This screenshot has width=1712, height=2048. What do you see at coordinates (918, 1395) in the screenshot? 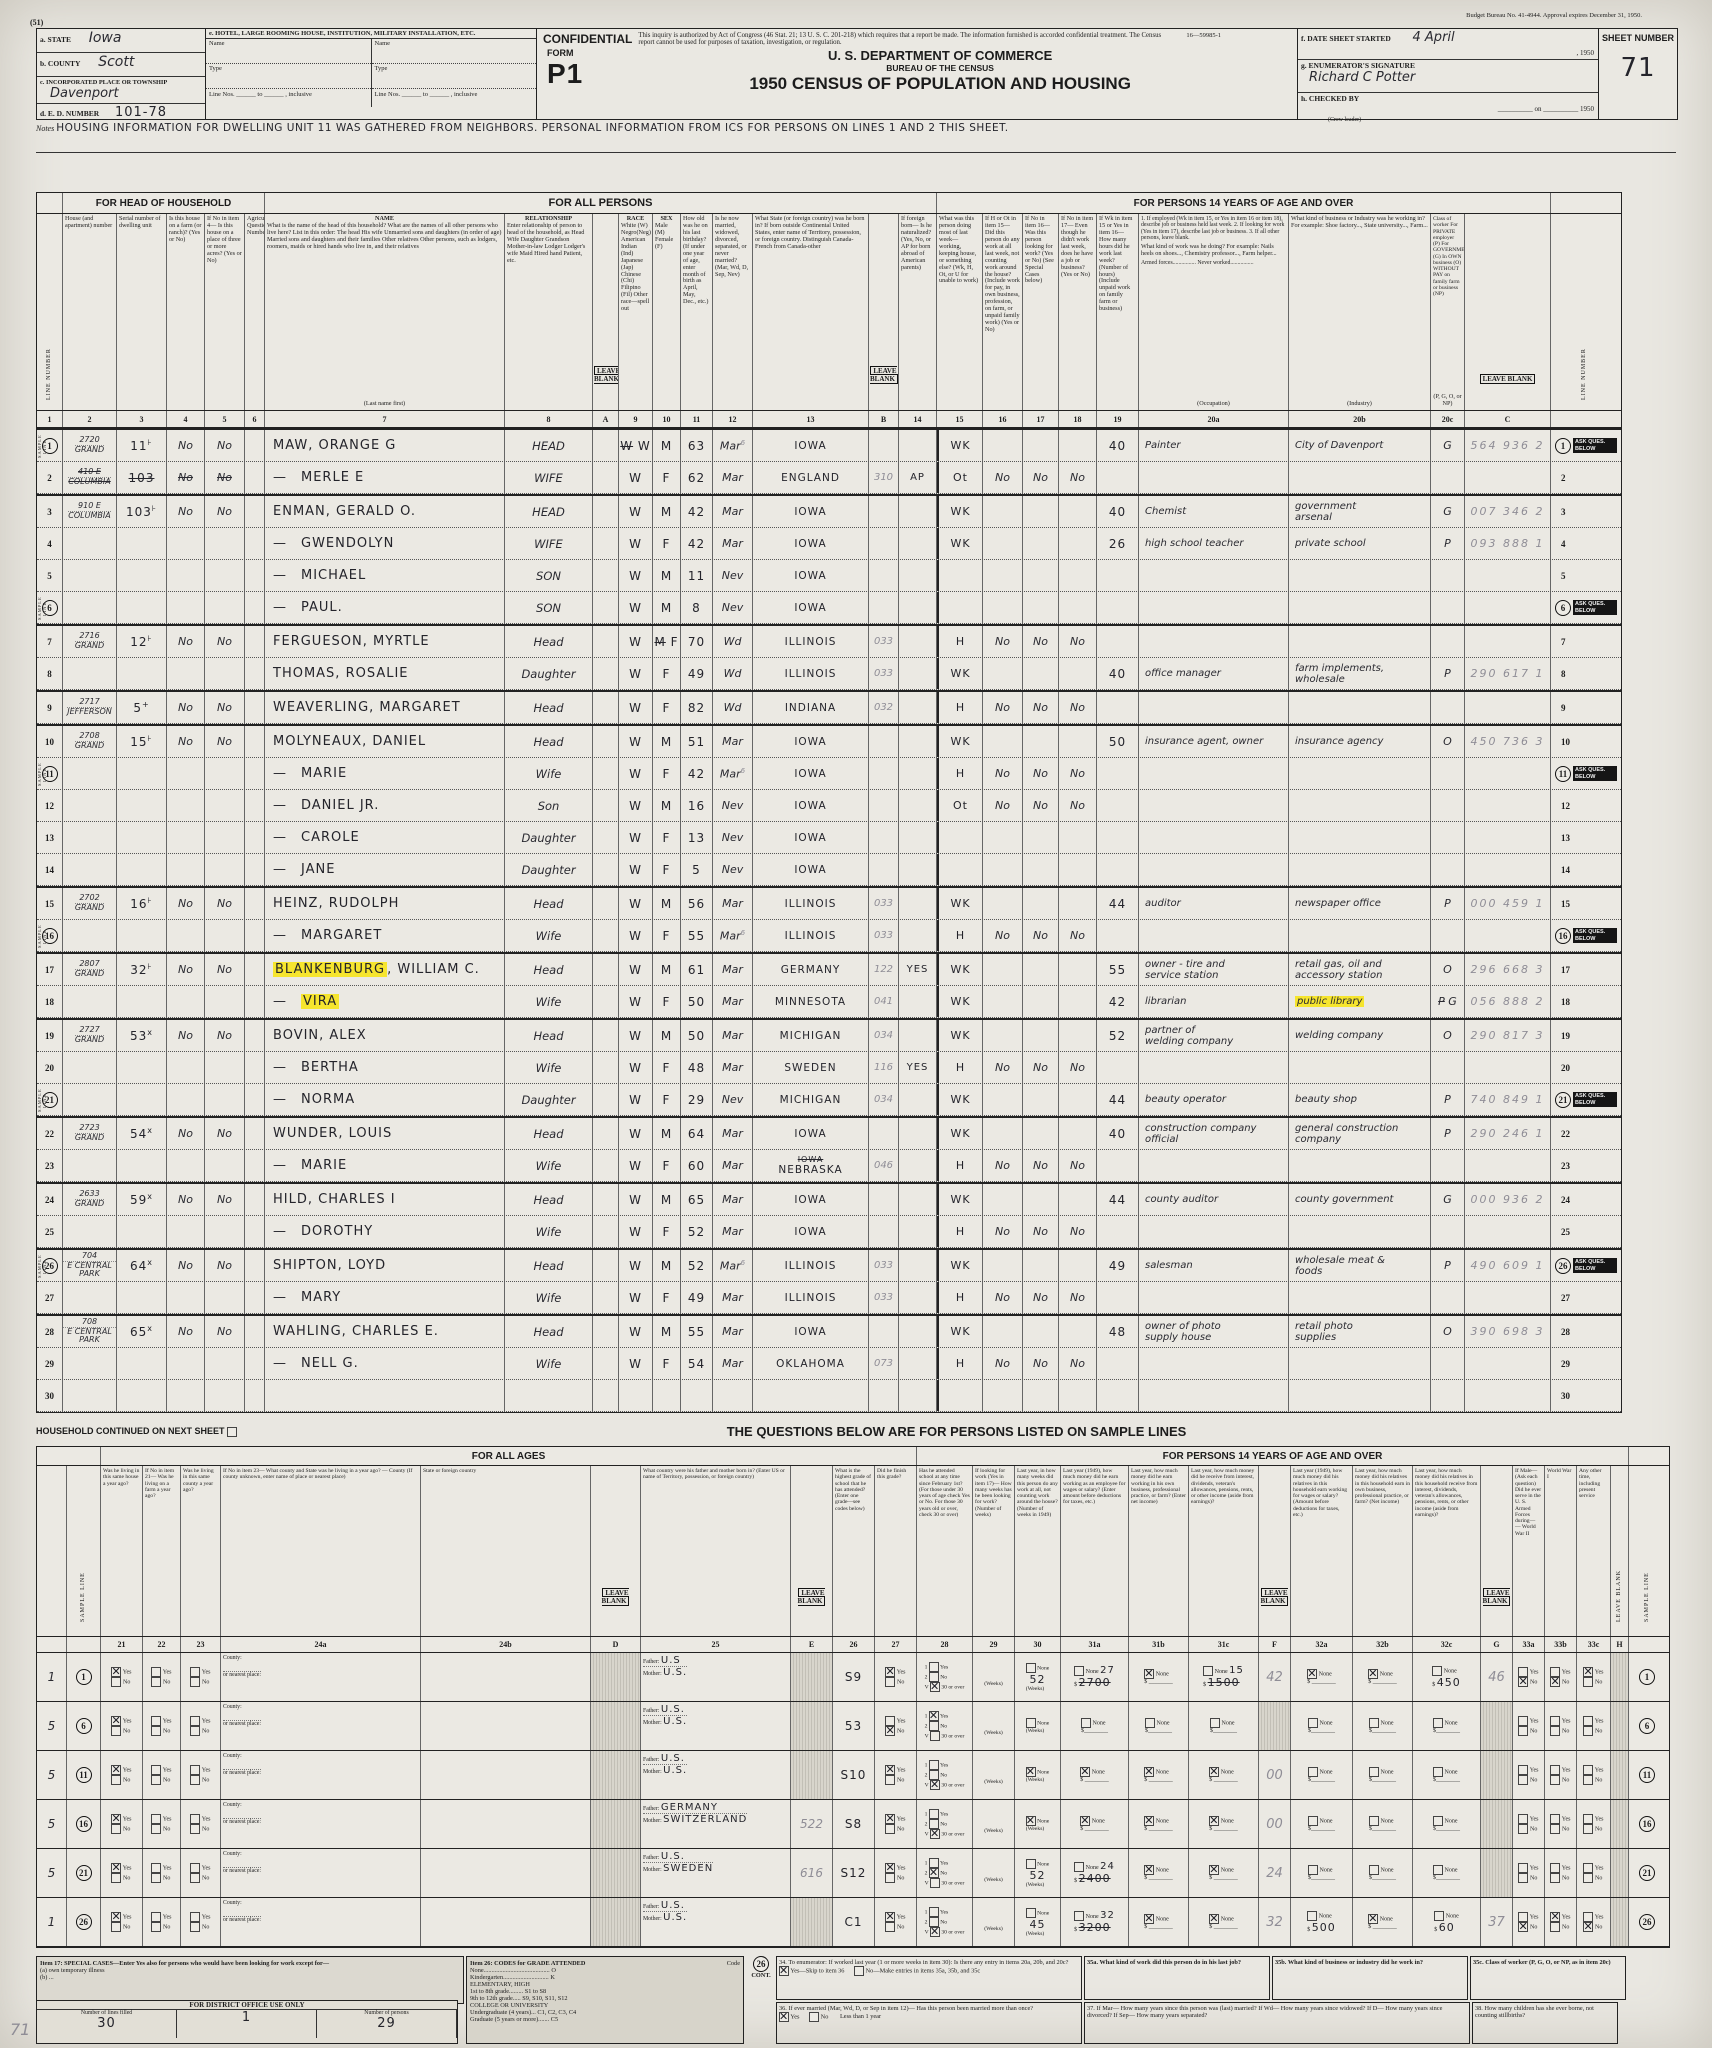
I see `cell-natz` at bounding box center [918, 1395].